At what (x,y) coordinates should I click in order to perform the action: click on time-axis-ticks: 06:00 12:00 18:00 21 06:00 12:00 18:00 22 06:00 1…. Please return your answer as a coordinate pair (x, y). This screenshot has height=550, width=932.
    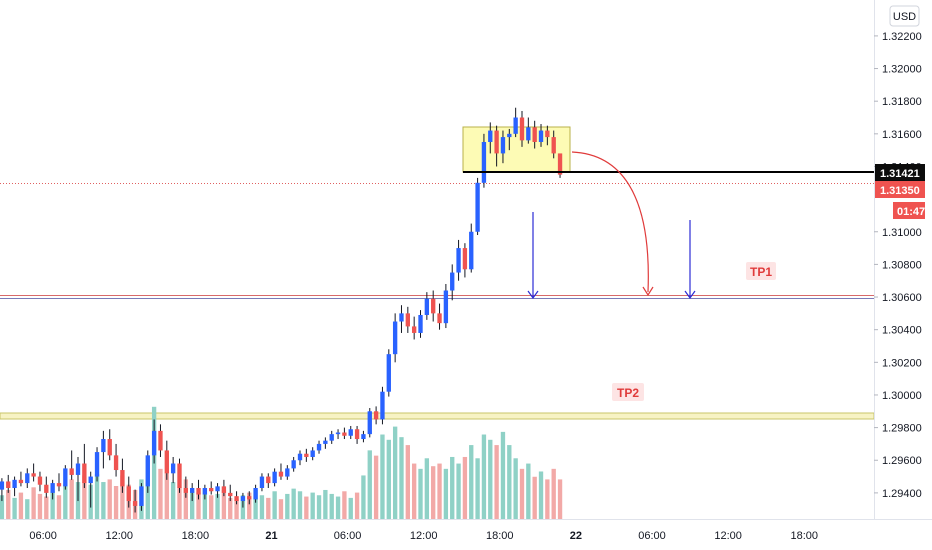
    Looking at the image, I should click on (423, 536).